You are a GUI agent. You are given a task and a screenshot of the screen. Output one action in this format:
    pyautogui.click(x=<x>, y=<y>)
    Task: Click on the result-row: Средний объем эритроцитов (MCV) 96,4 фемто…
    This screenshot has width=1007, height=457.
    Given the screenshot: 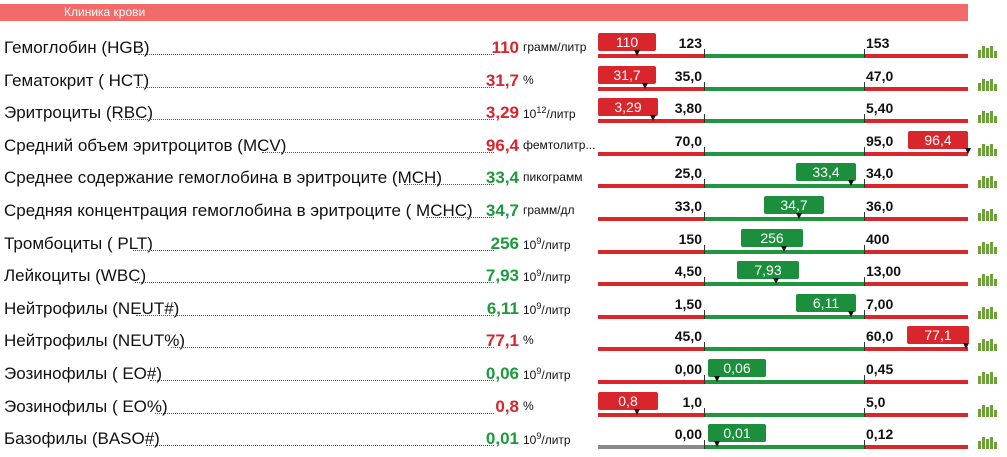 What is the action you would take?
    pyautogui.click(x=503, y=140)
    